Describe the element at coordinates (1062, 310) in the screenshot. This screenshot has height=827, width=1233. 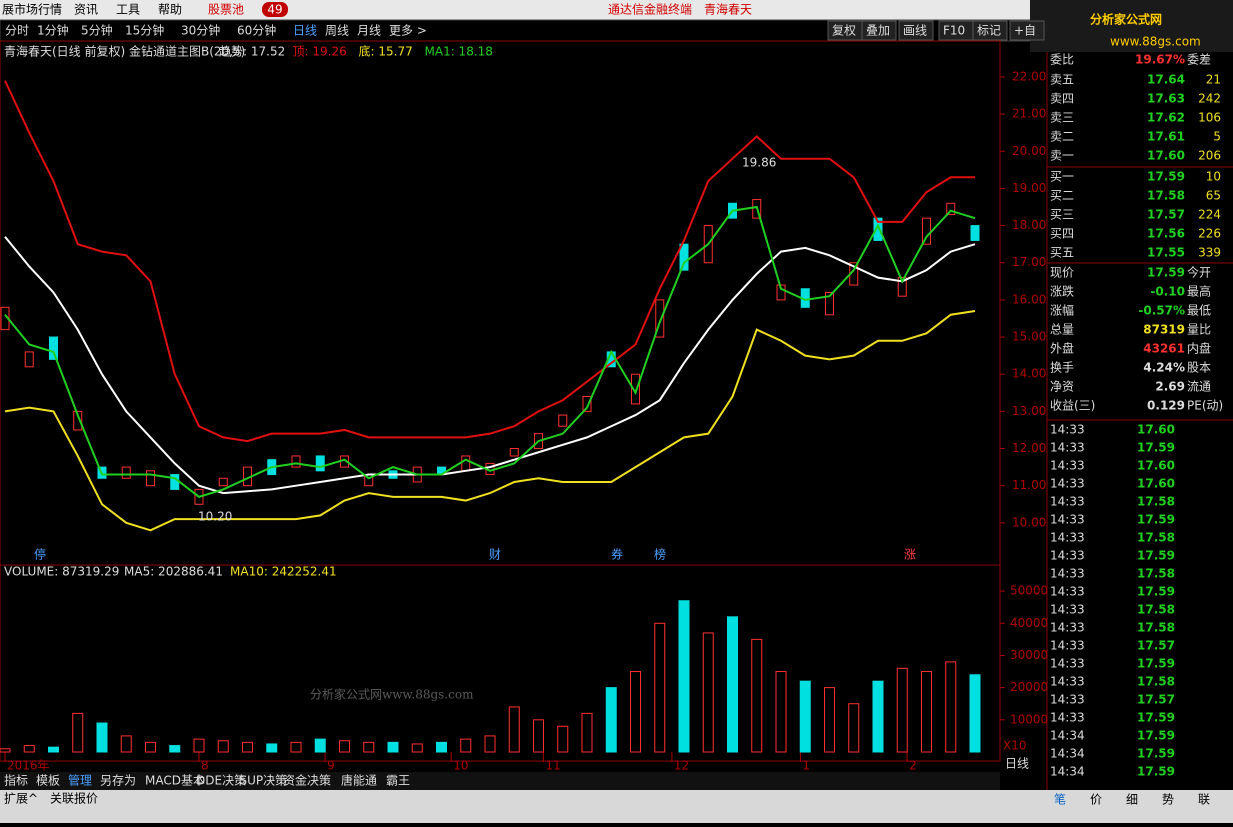
I see `quote-label: 涨幅` at that location.